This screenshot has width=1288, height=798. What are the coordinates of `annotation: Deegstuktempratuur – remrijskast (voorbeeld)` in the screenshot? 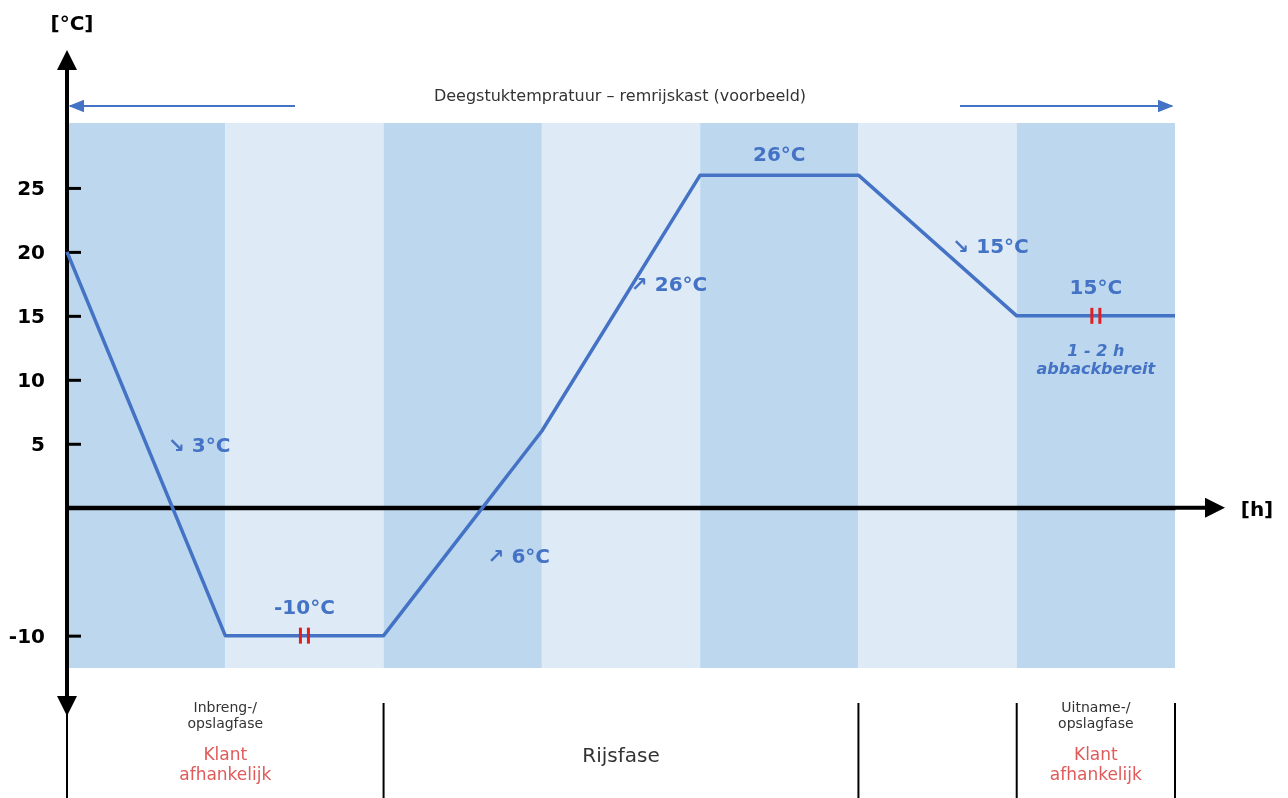 It's located at (620, 95).